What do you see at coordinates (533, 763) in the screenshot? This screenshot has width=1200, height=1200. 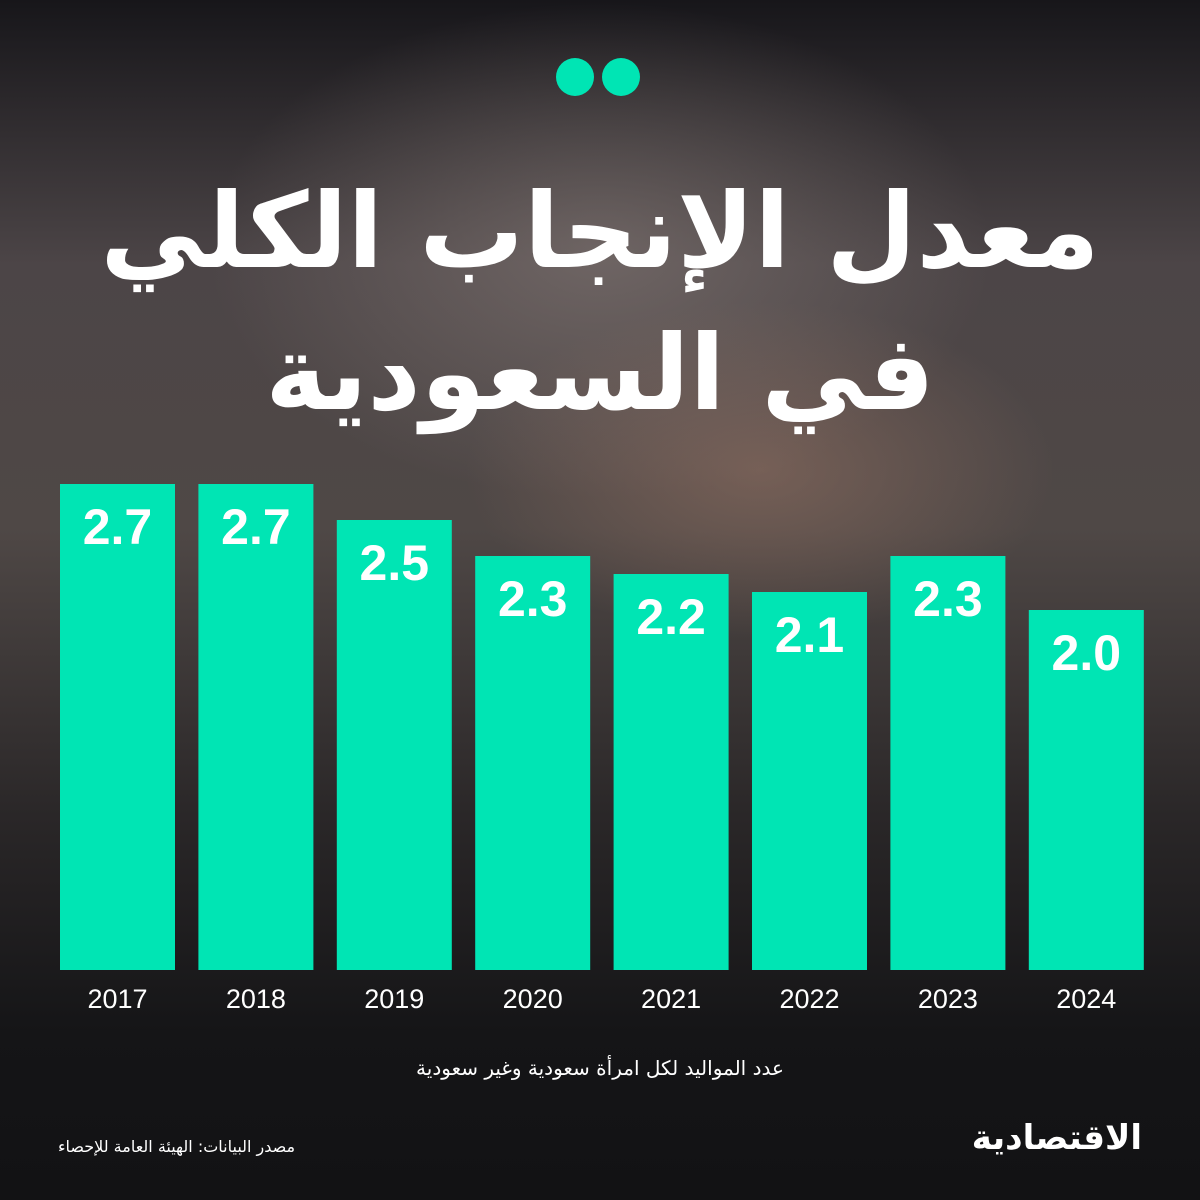 I see `bar-2020` at bounding box center [533, 763].